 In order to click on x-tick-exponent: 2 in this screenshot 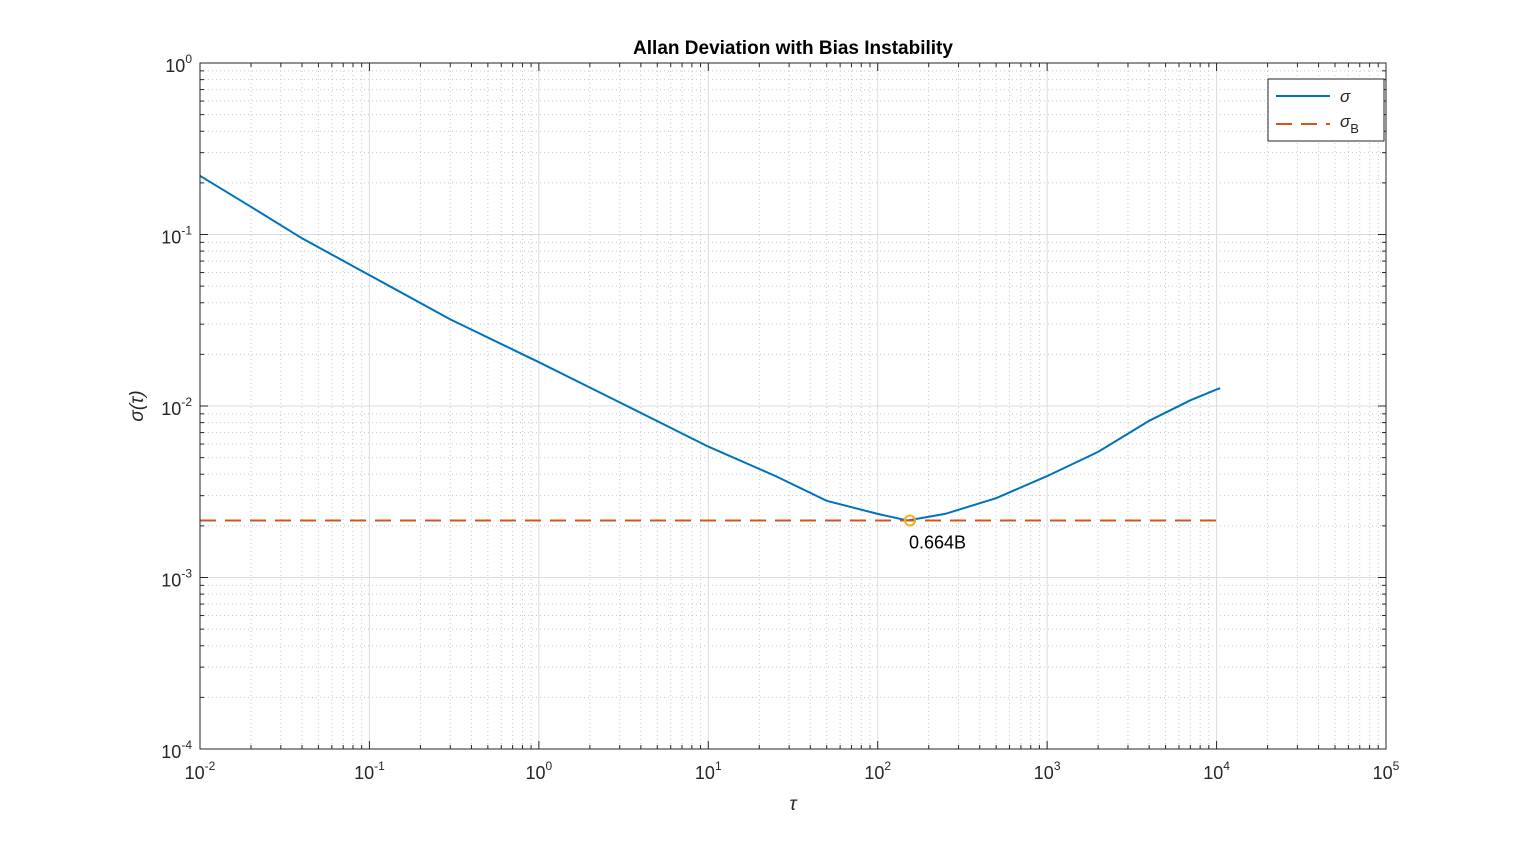, I will do `click(887, 766)`.